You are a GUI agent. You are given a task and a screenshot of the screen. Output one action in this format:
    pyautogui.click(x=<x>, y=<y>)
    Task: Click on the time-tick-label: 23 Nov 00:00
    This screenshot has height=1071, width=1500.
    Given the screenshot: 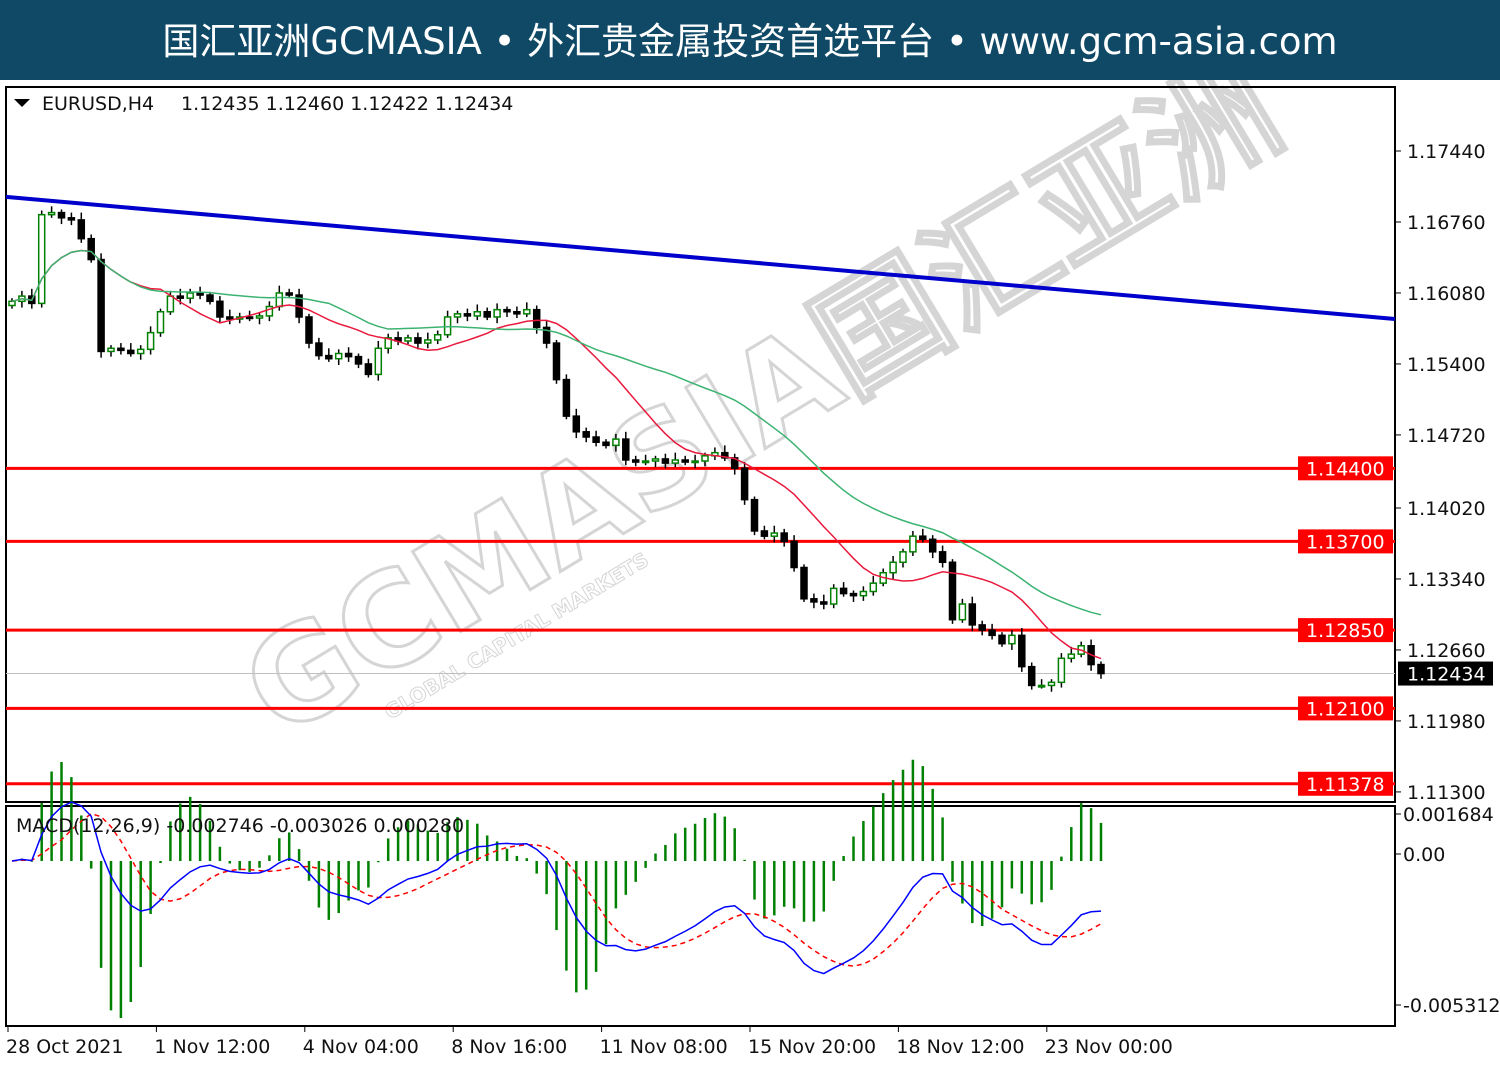 What is the action you would take?
    pyautogui.click(x=1109, y=1047)
    